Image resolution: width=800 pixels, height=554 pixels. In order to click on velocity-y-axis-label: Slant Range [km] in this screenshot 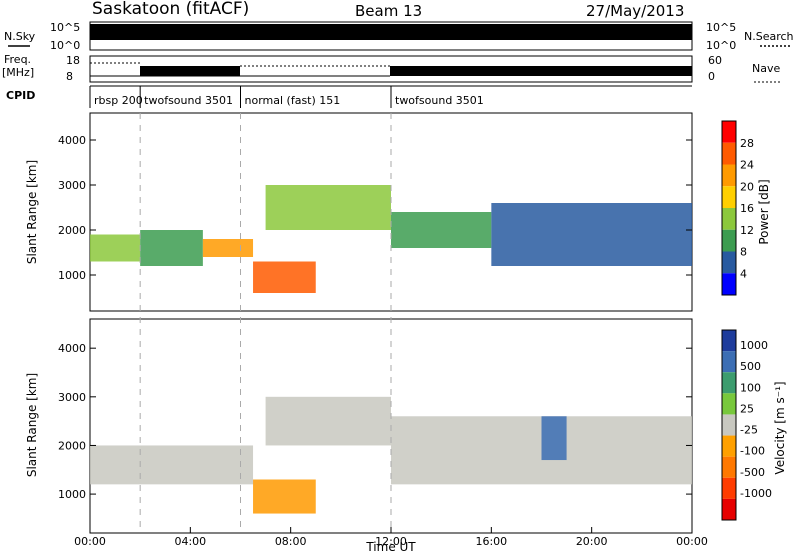, I will do `click(32, 425)`.